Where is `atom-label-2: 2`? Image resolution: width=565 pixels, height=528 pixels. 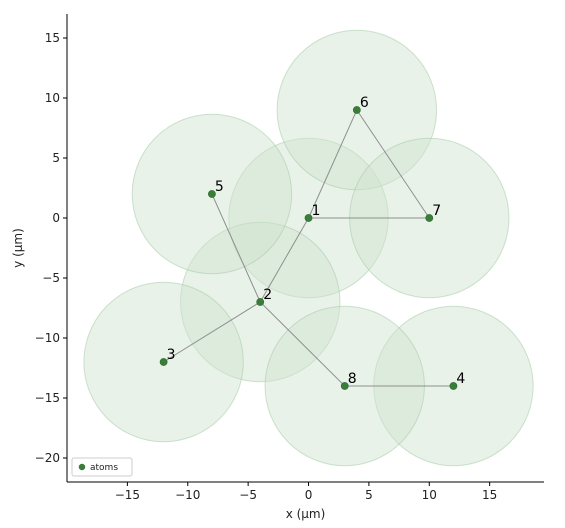
atom-label-2: 2 is located at coordinates (267, 295).